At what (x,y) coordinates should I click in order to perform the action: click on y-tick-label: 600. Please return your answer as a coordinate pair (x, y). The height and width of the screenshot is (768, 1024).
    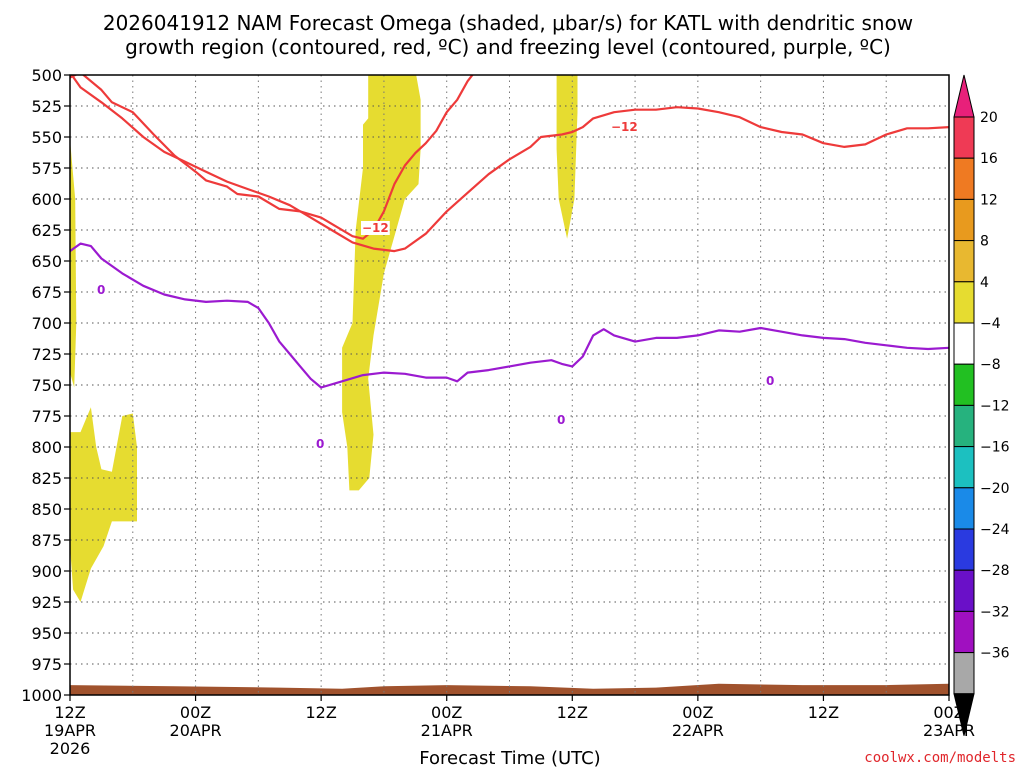
    Looking at the image, I should click on (46, 199).